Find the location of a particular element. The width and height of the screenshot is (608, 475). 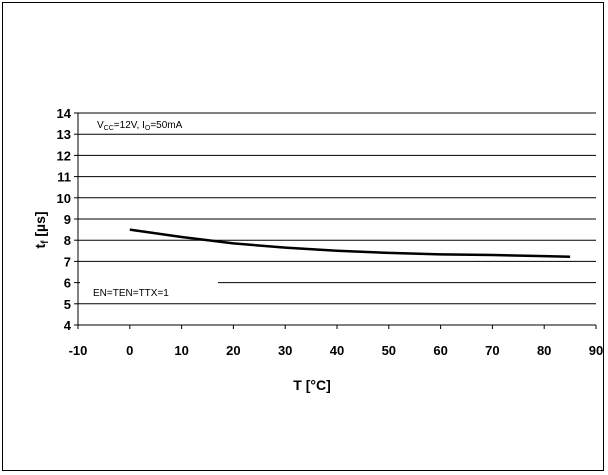

x-tick-label: 0 is located at coordinates (129, 350).